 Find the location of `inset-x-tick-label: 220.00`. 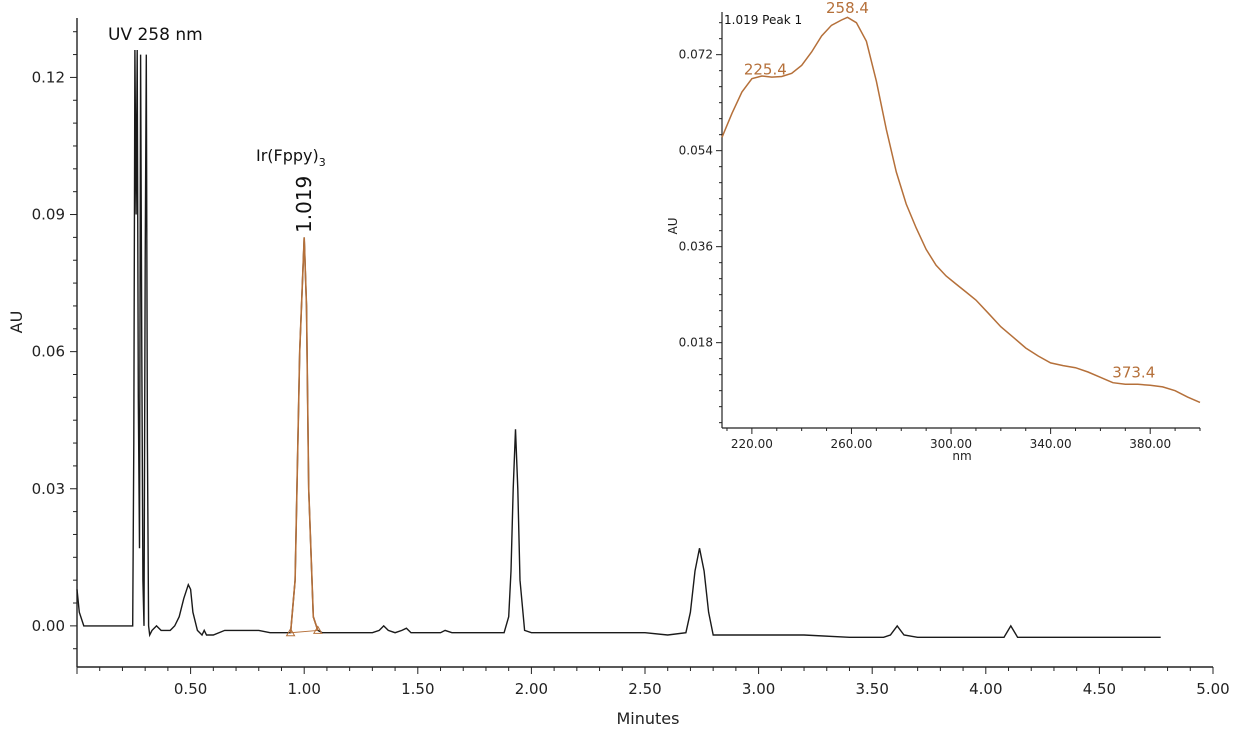

inset-x-tick-label: 220.00 is located at coordinates (752, 444).